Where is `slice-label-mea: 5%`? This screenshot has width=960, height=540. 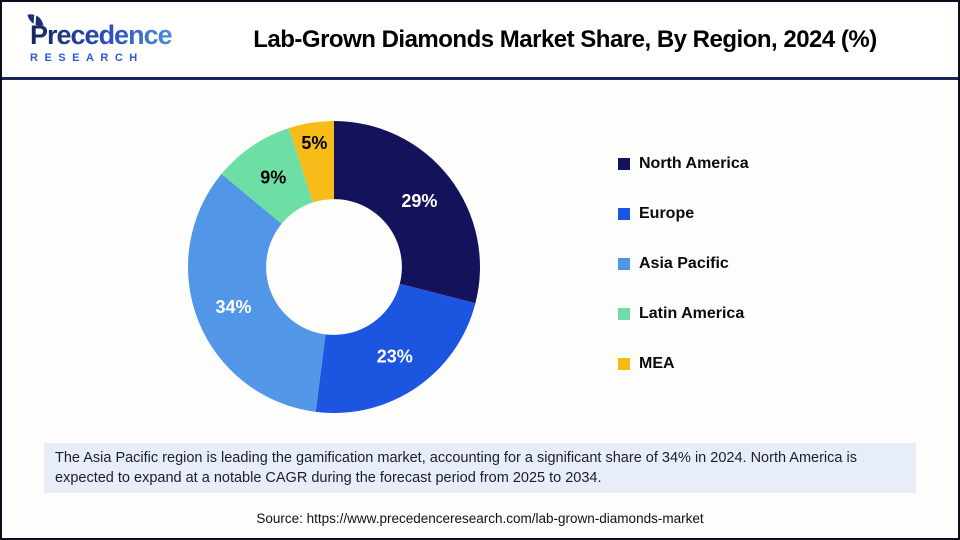 slice-label-mea: 5% is located at coordinates (314, 143).